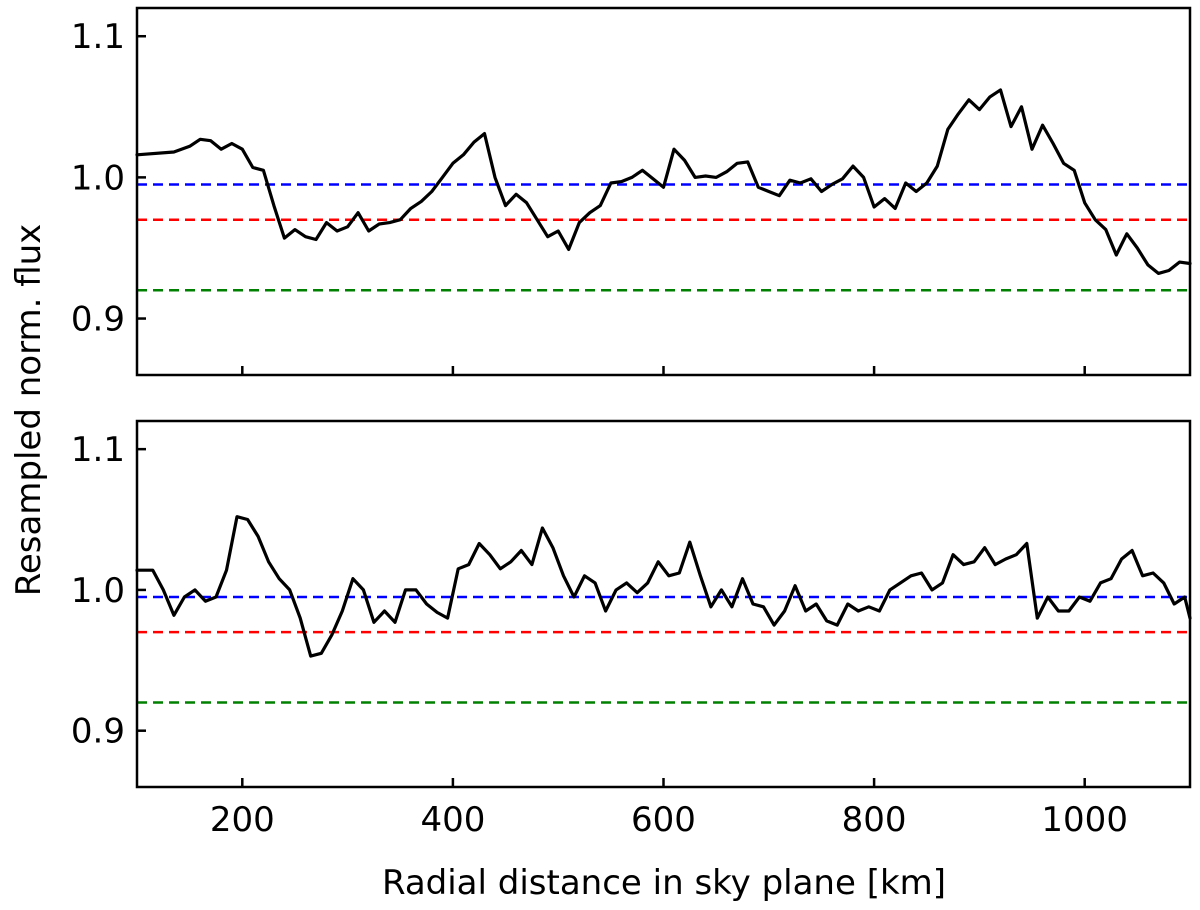 This screenshot has width=1200, height=910. Describe the element at coordinates (98, 37) in the screenshot. I see `top-y-tick-label: 1.1` at that location.